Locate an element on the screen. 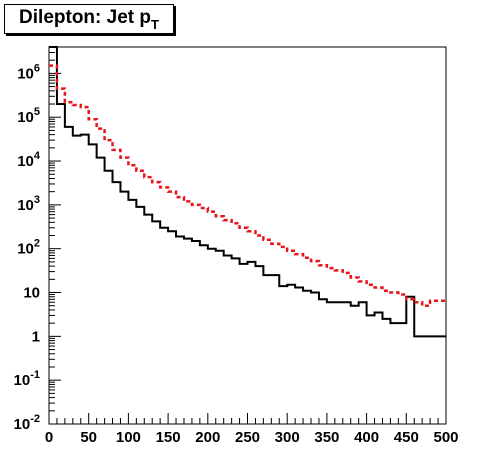 The width and height of the screenshot is (496, 472). x-tick-label: 500 is located at coordinates (445, 437).